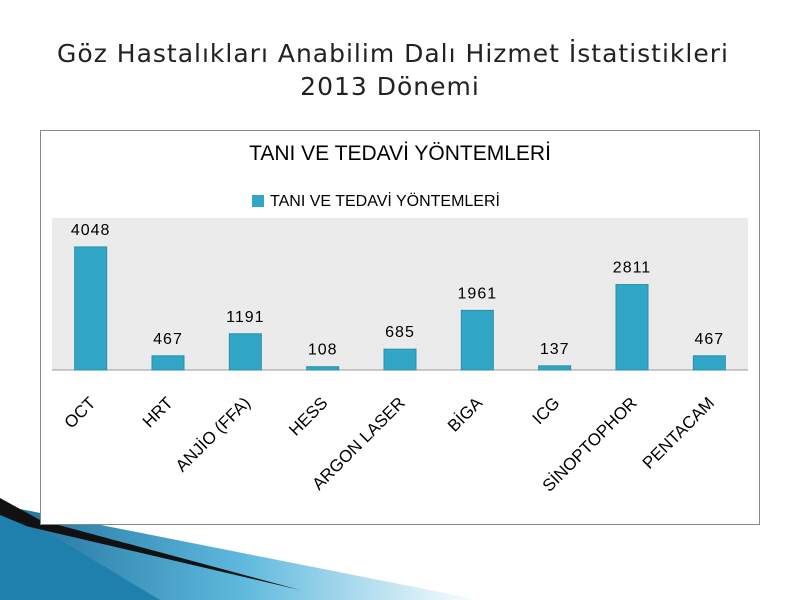  What do you see at coordinates (258, 201) in the screenshot?
I see `legend-swatch` at bounding box center [258, 201].